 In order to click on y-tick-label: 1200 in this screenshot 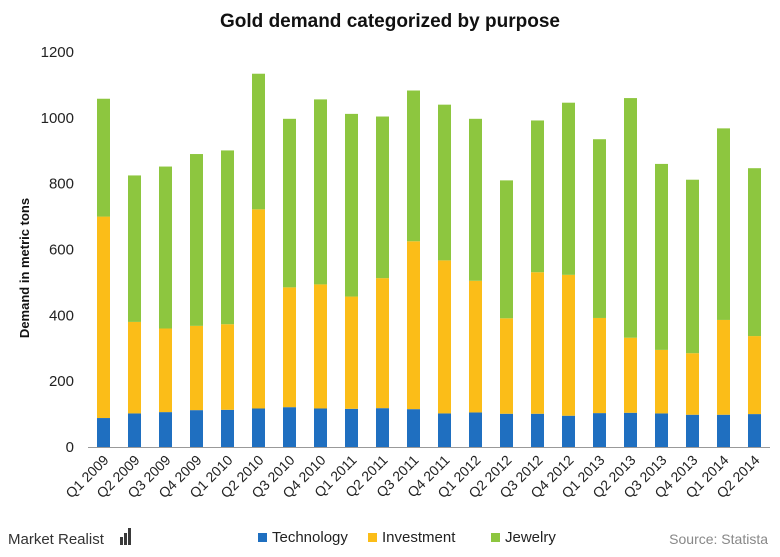, I will do `click(57, 52)`.